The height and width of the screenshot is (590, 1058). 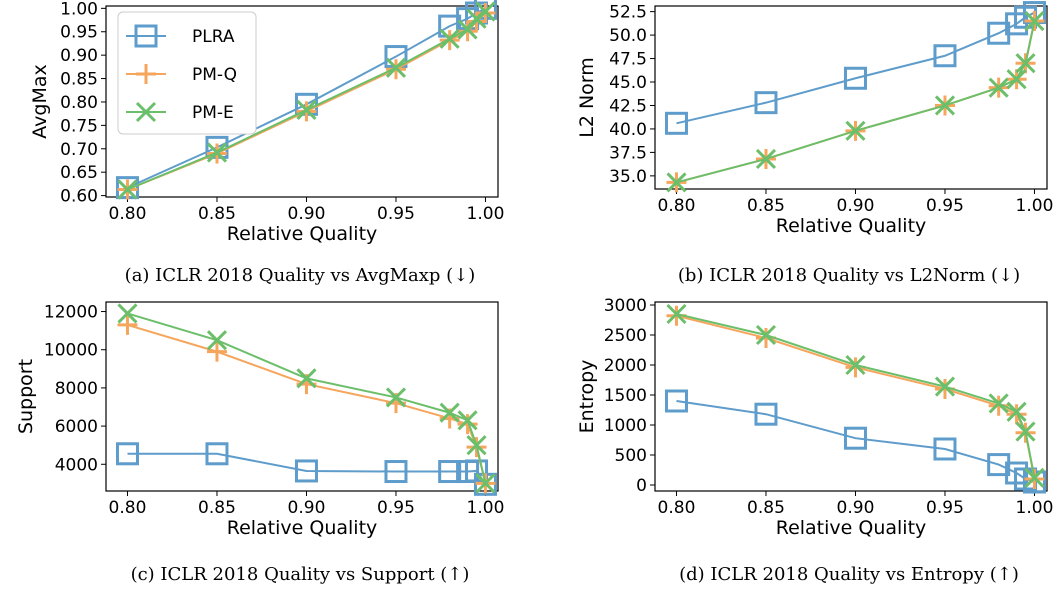 What do you see at coordinates (79, 80) in the screenshot?
I see `y-tick-label: 0.85` at bounding box center [79, 80].